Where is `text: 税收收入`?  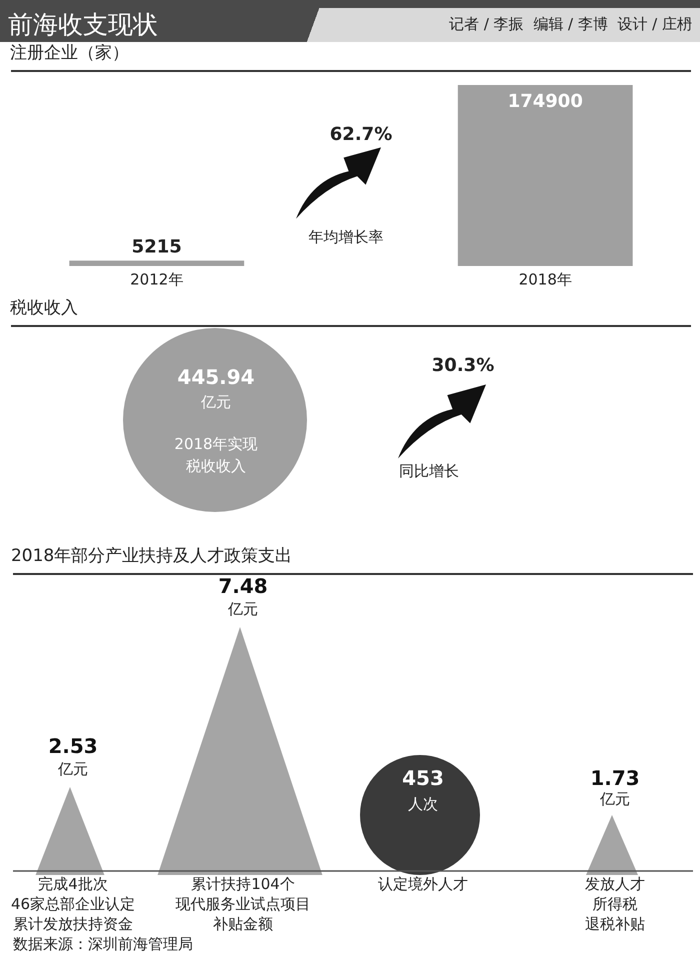 text: 税收收入 is located at coordinates (44, 308).